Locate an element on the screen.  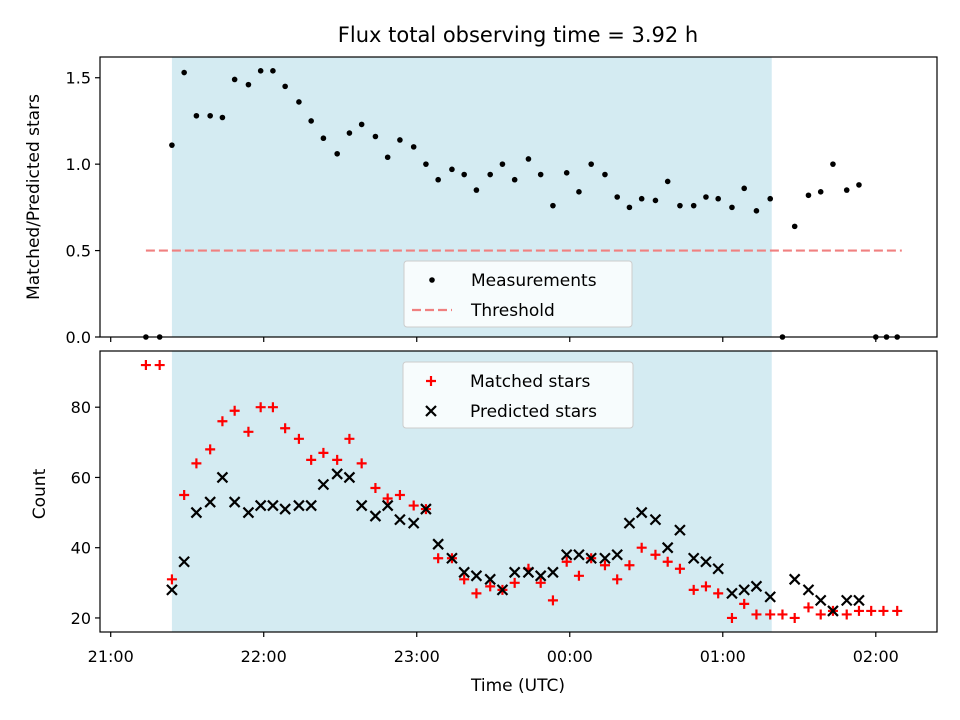
top-legend-box is located at coordinates (518, 294).